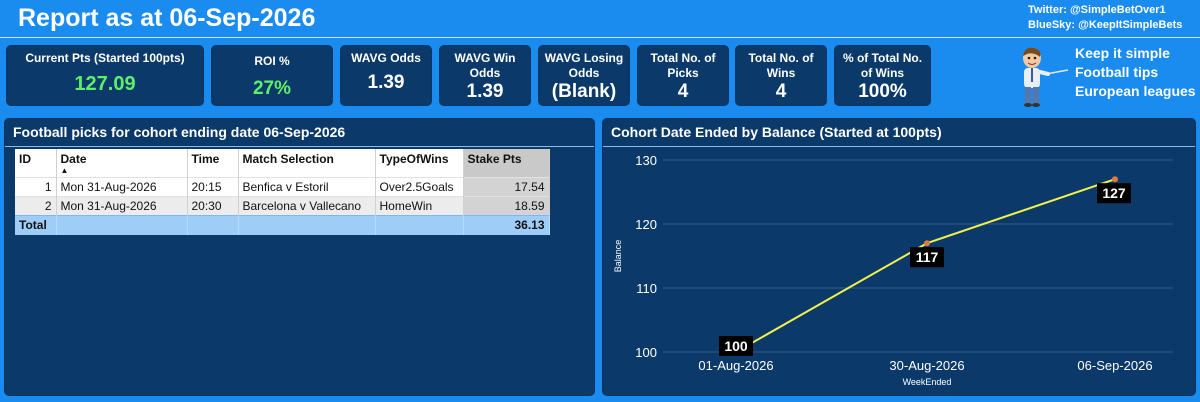  What do you see at coordinates (683, 65) in the screenshot?
I see `card-label: Total No. of Picks` at bounding box center [683, 65].